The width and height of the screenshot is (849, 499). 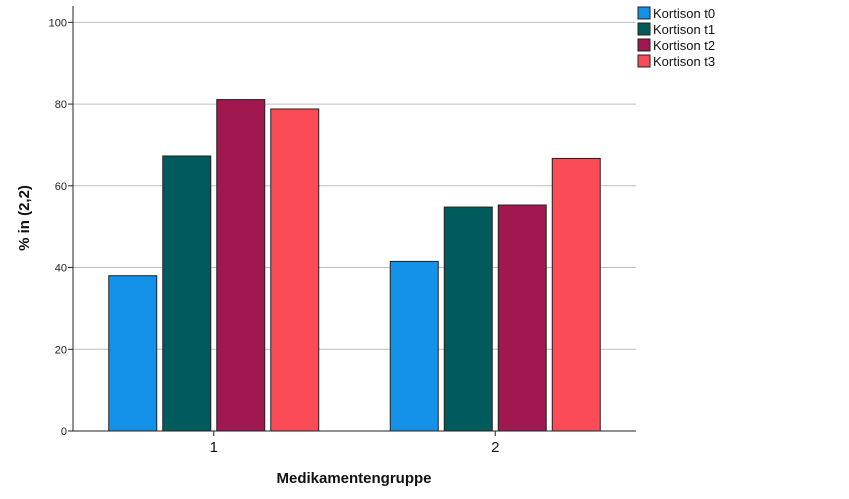 What do you see at coordinates (61, 105) in the screenshot?
I see `y-tick-label: 80` at bounding box center [61, 105].